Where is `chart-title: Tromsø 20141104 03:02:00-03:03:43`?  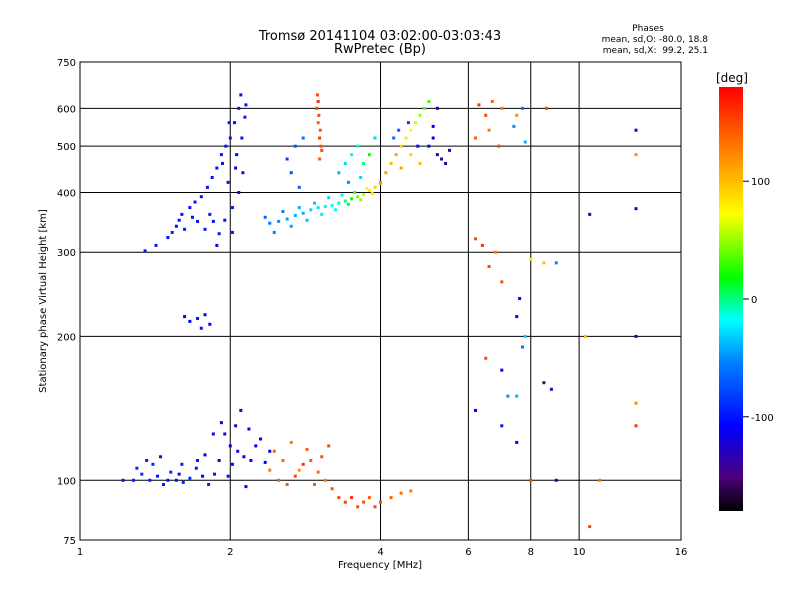 chart-title: Tromsø 20141104 03:02:00-03:03:43 is located at coordinates (379, 36).